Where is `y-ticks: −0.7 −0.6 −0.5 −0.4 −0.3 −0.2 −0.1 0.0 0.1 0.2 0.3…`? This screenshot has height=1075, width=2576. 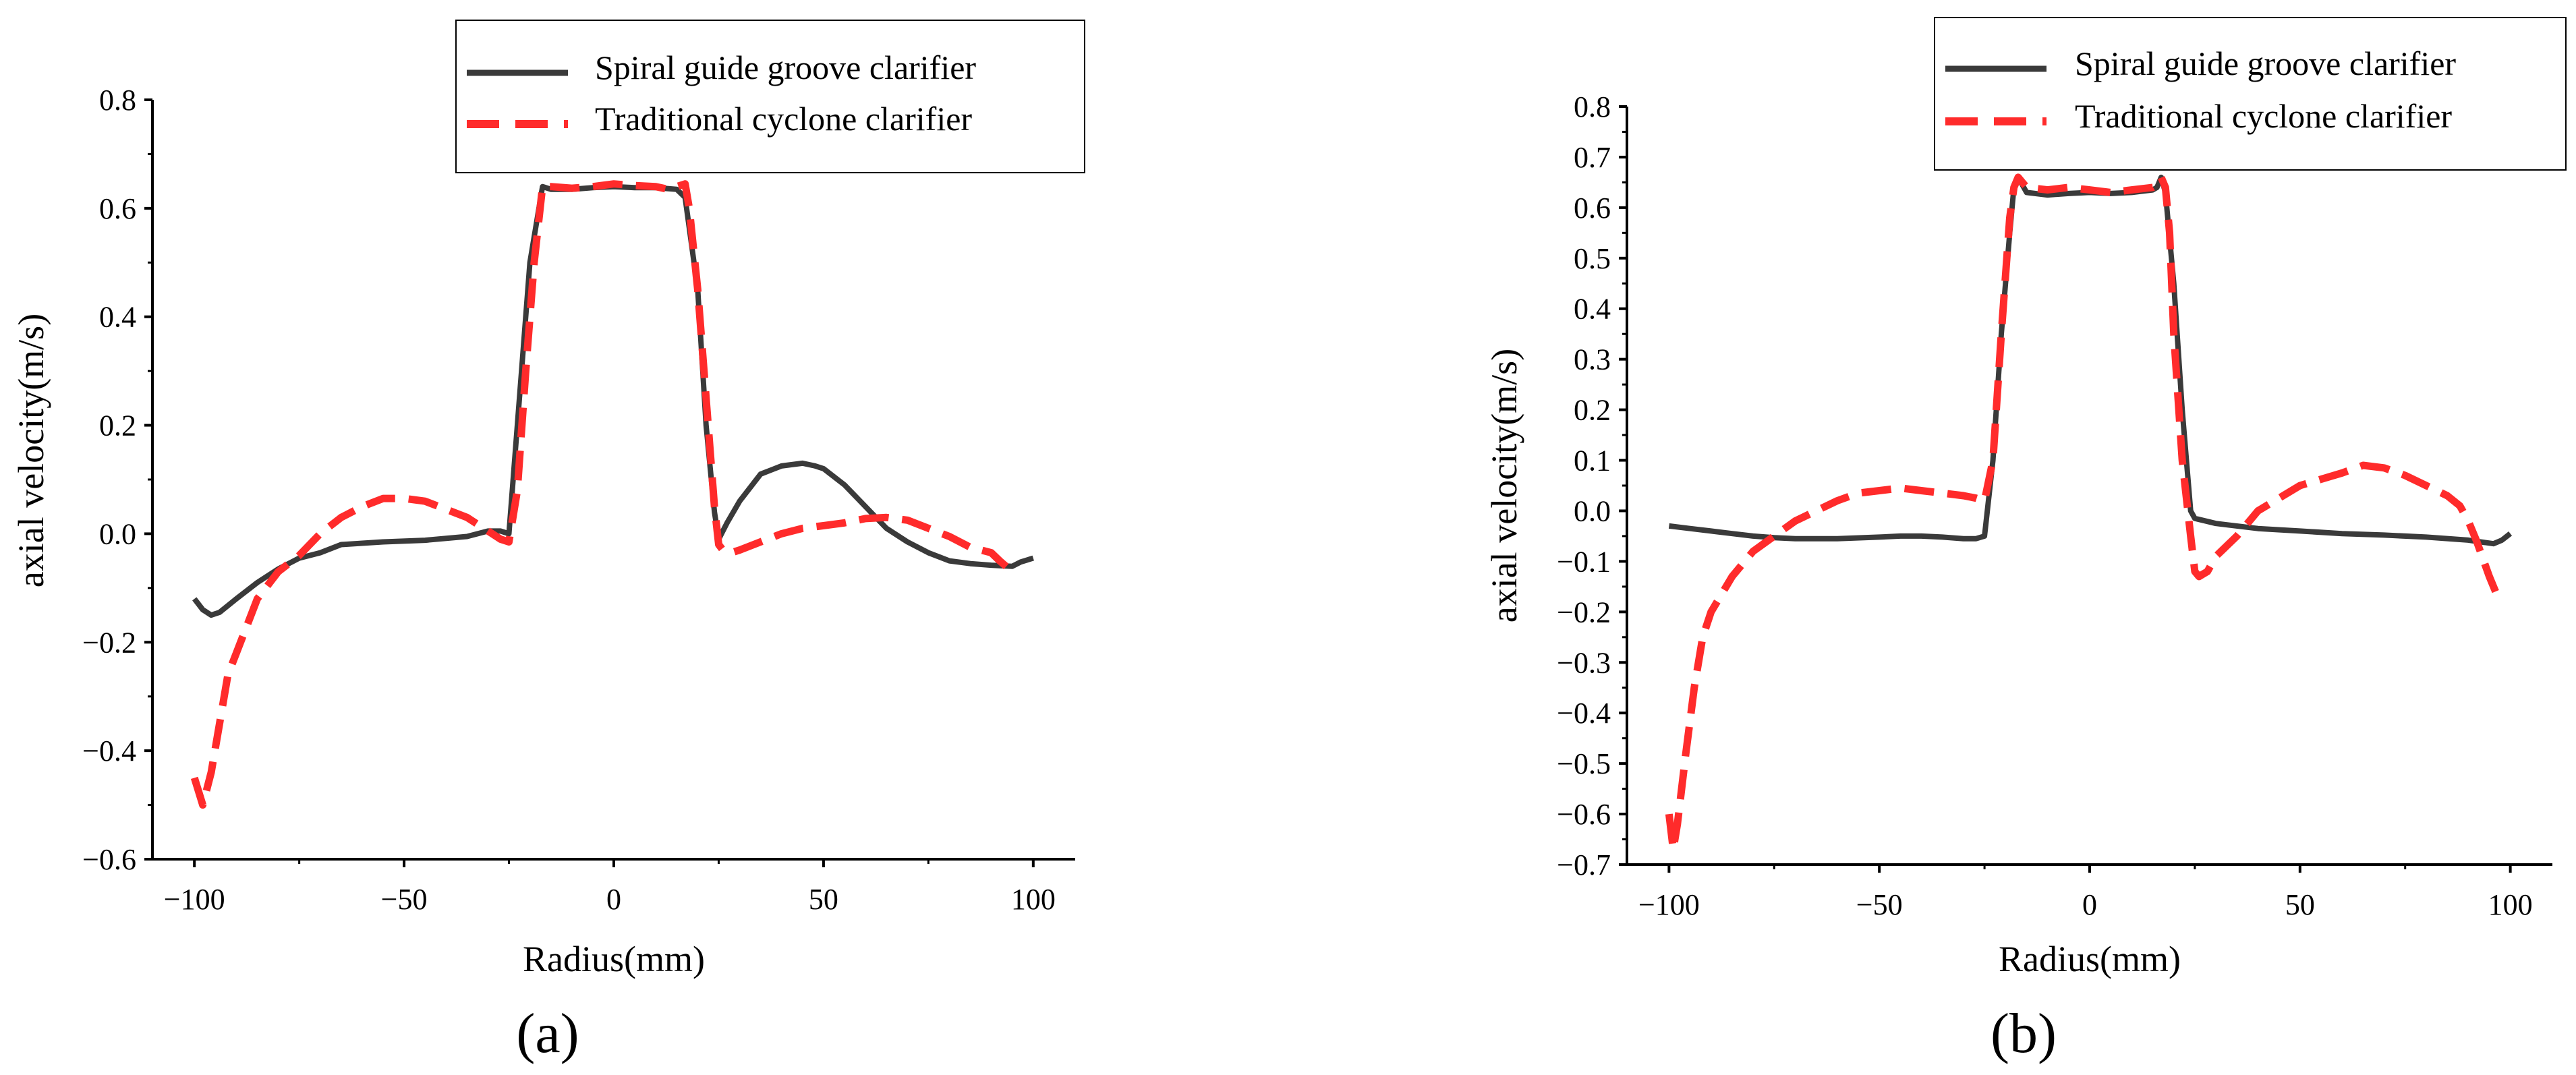
y-ticks: −0.7 −0.6 −0.5 −0.4 −0.3 −0.2 −0.1 0.0 0.1 0.2 0.3… is located at coordinates (1592, 485).